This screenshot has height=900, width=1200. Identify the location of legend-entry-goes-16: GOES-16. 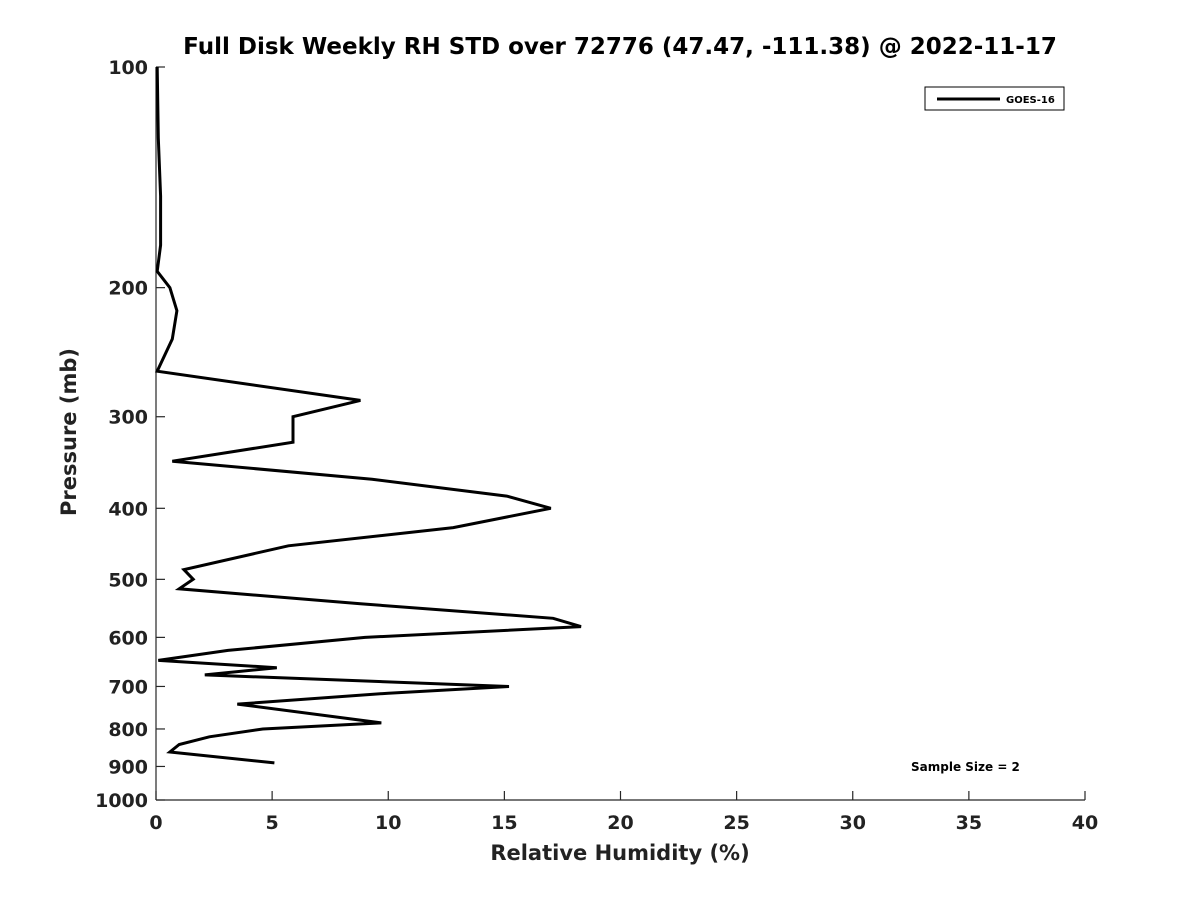
(1030, 100).